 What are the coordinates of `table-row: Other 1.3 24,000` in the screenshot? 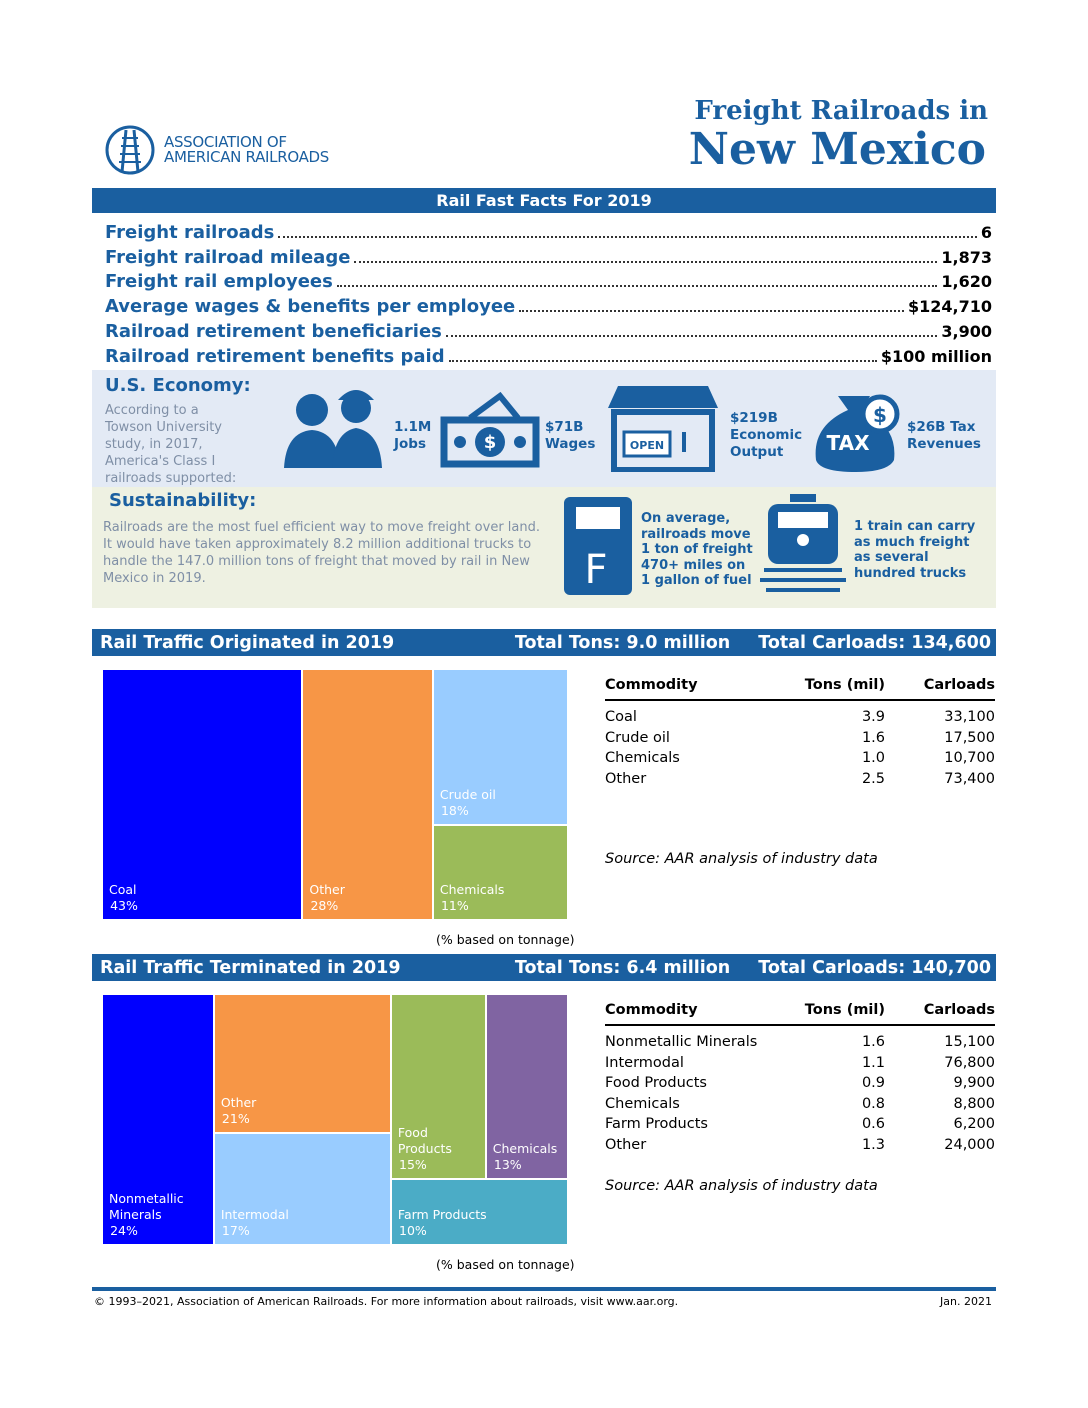 It's located at (800, 1147).